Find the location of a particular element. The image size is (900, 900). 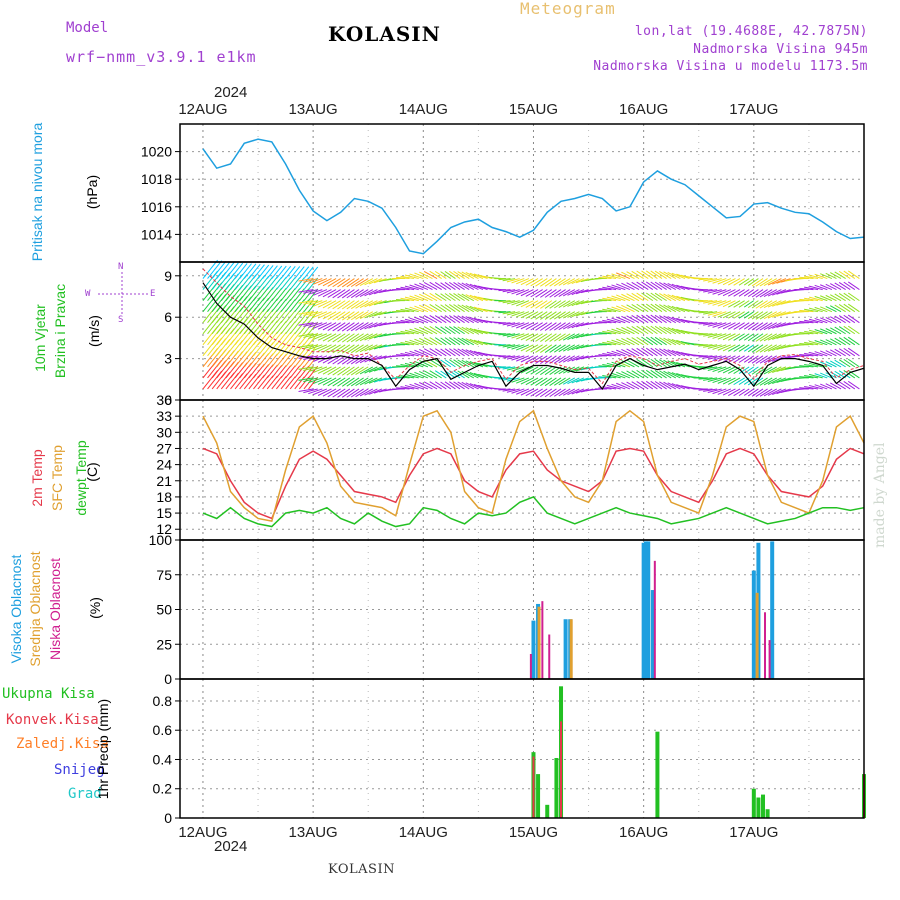

bottom-date-label: 17AUG is located at coordinates (753, 832).